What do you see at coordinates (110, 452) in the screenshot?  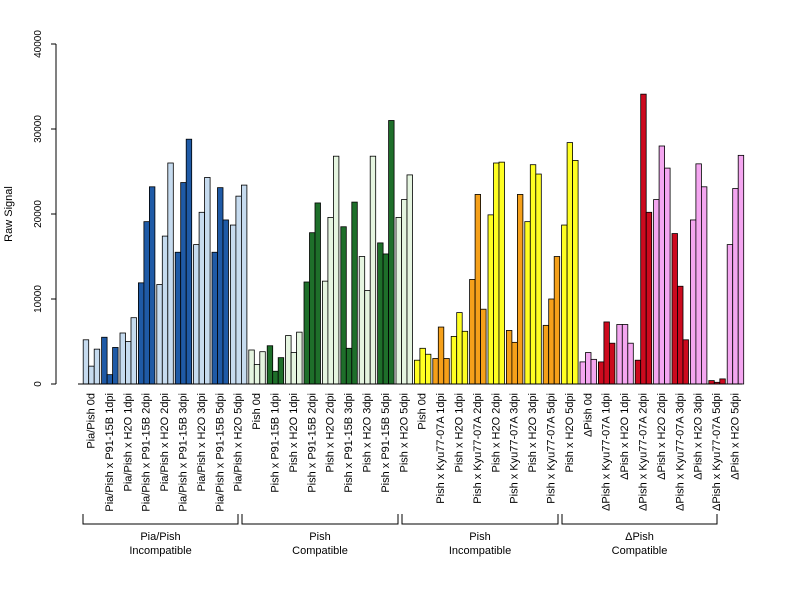 I see `x-tick-label: Pia/Pish x P91-15B 1dpi` at bounding box center [110, 452].